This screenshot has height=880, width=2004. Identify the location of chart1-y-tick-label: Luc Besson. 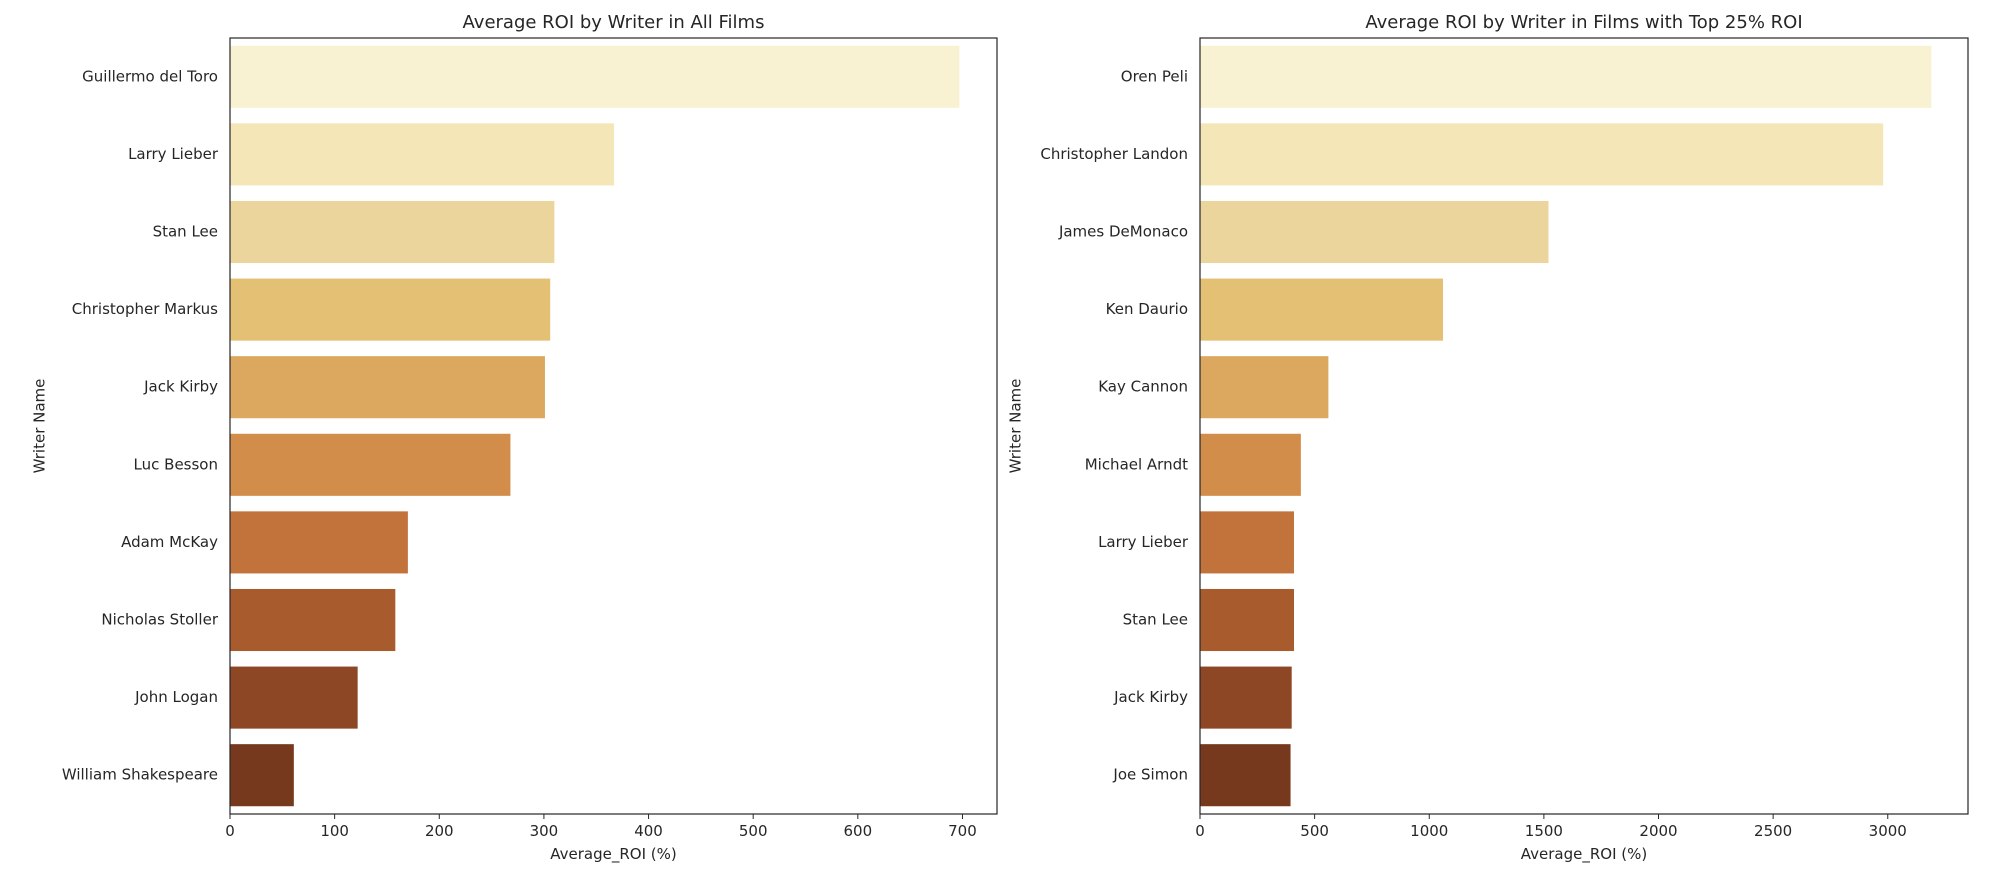
(176, 464).